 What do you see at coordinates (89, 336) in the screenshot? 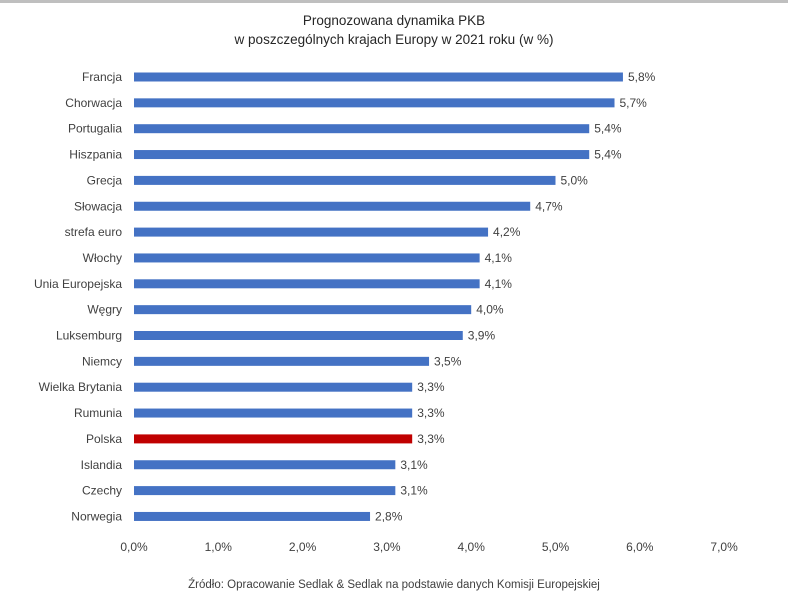
I see `category-label: Luksemburg` at bounding box center [89, 336].